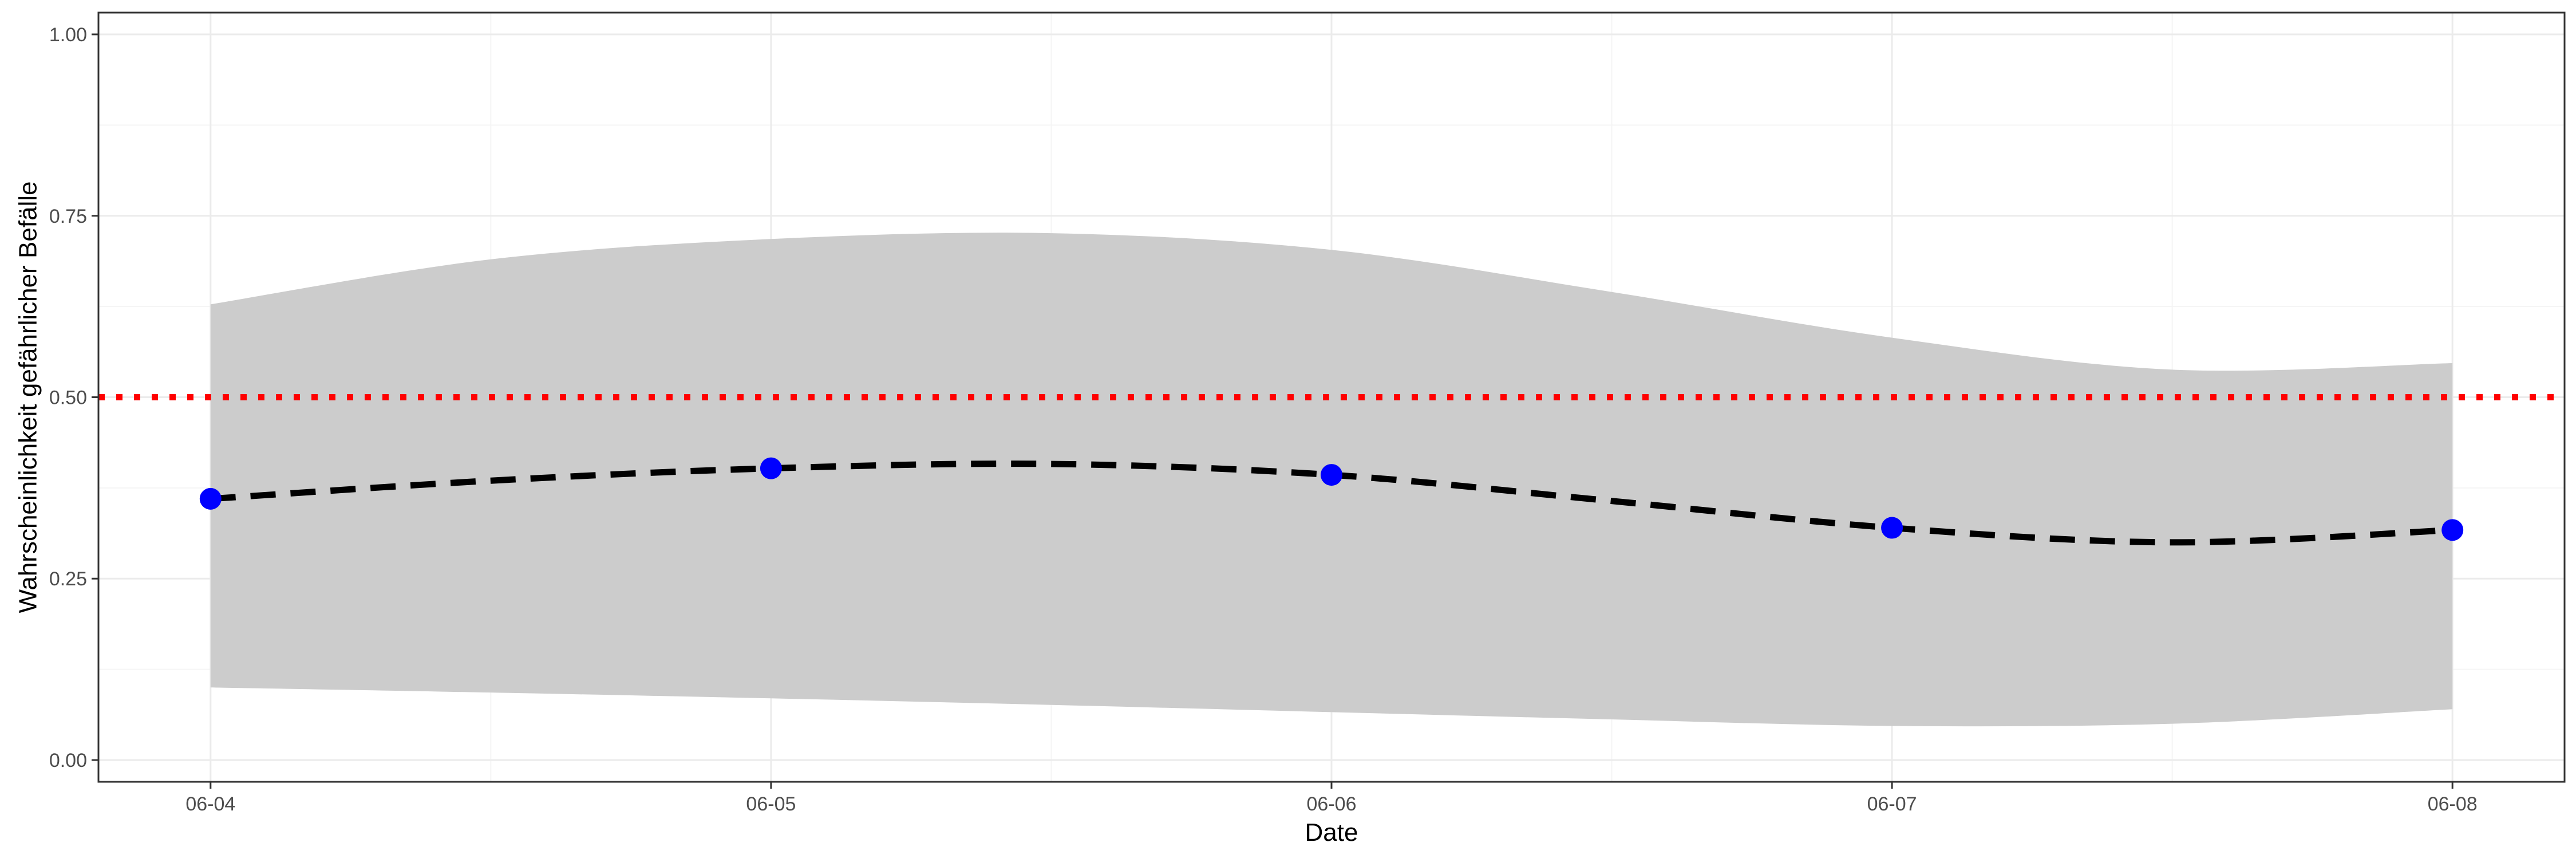 This screenshot has height=862, width=2576. Describe the element at coordinates (2453, 804) in the screenshot. I see `x-tick-label: 06-08` at that location.